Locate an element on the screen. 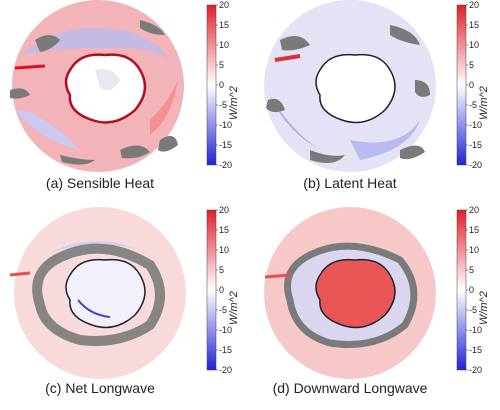 Image resolution: width=500 pixels, height=410 pixels. colorbar-a: 20 15 10 5 0 -5 -10 -15 -20 is located at coordinates (219, 85).